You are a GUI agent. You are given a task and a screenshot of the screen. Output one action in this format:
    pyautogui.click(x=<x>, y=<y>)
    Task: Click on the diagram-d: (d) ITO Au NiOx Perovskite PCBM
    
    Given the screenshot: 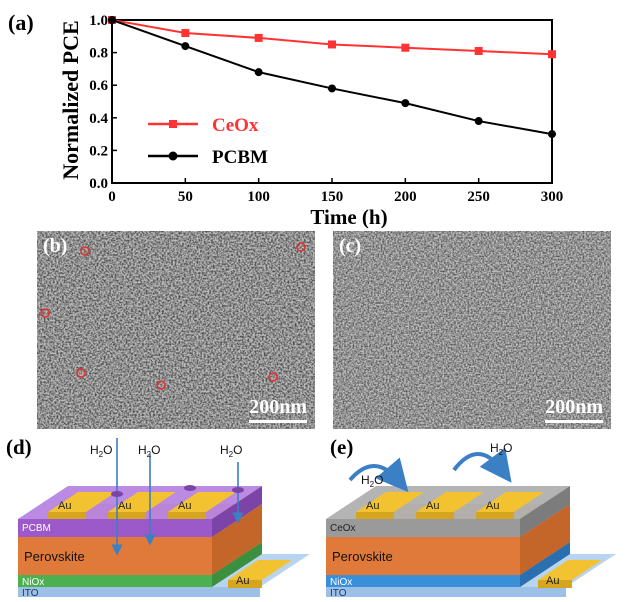 What is the action you would take?
    pyautogui.click(x=158, y=517)
    